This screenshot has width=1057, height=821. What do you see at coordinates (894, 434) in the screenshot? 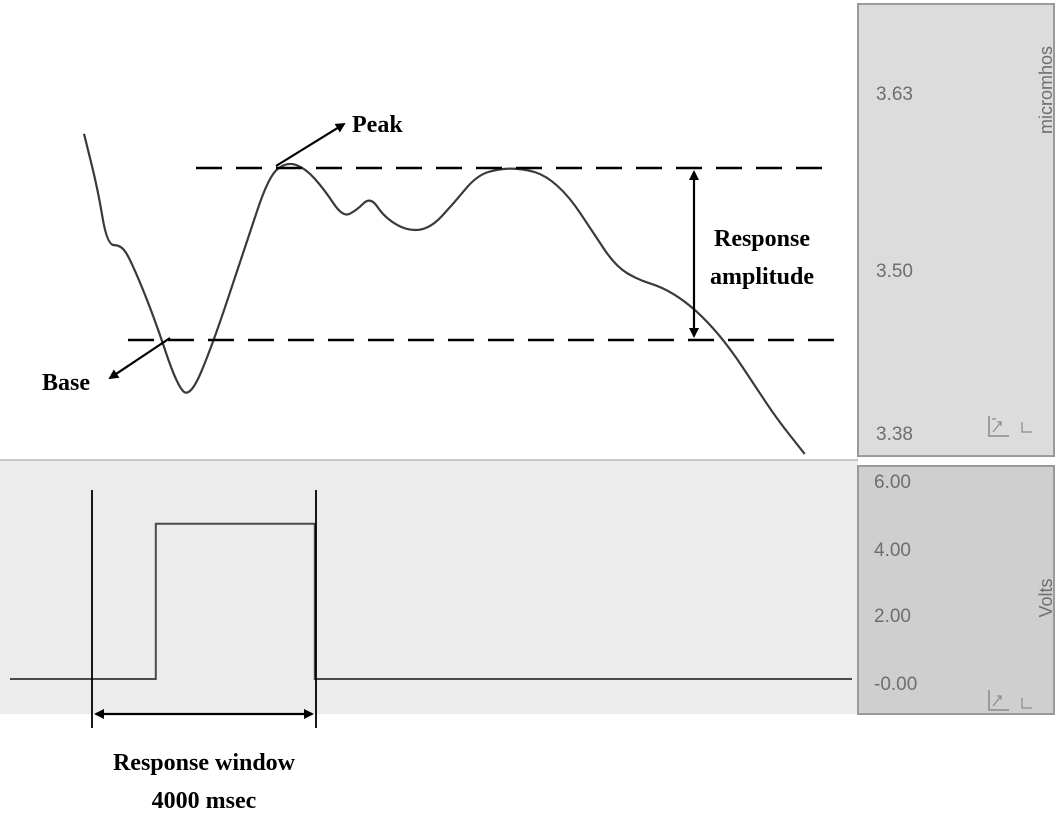
I see `upper-tick-label: 3.38` at bounding box center [894, 434].